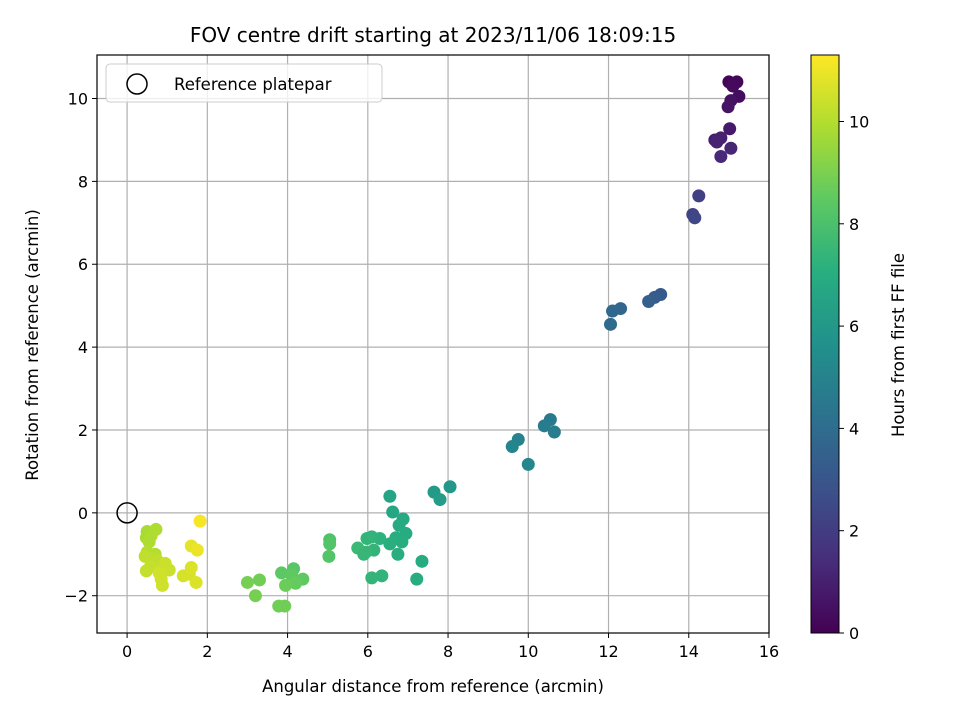 The image size is (960, 720). I want to click on legend-label-reference: Reference platepar, so click(253, 84).